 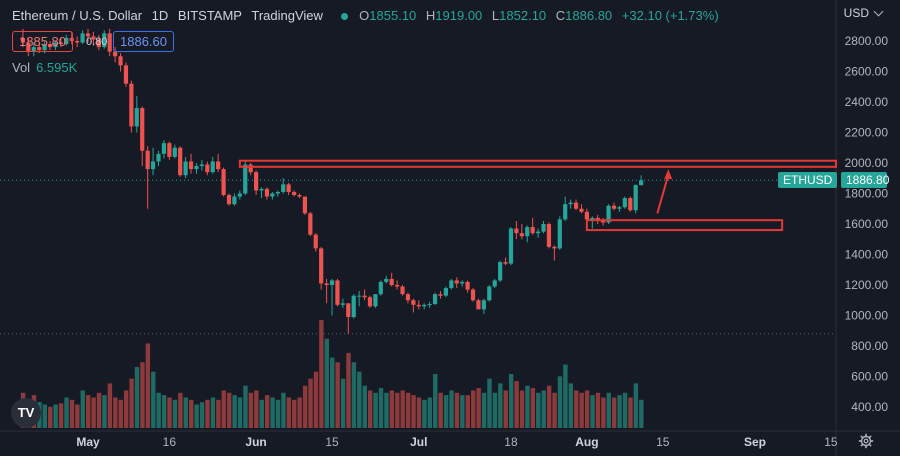 What do you see at coordinates (26, 413) in the screenshot?
I see `tradingview-logo-icon: TV` at bounding box center [26, 413].